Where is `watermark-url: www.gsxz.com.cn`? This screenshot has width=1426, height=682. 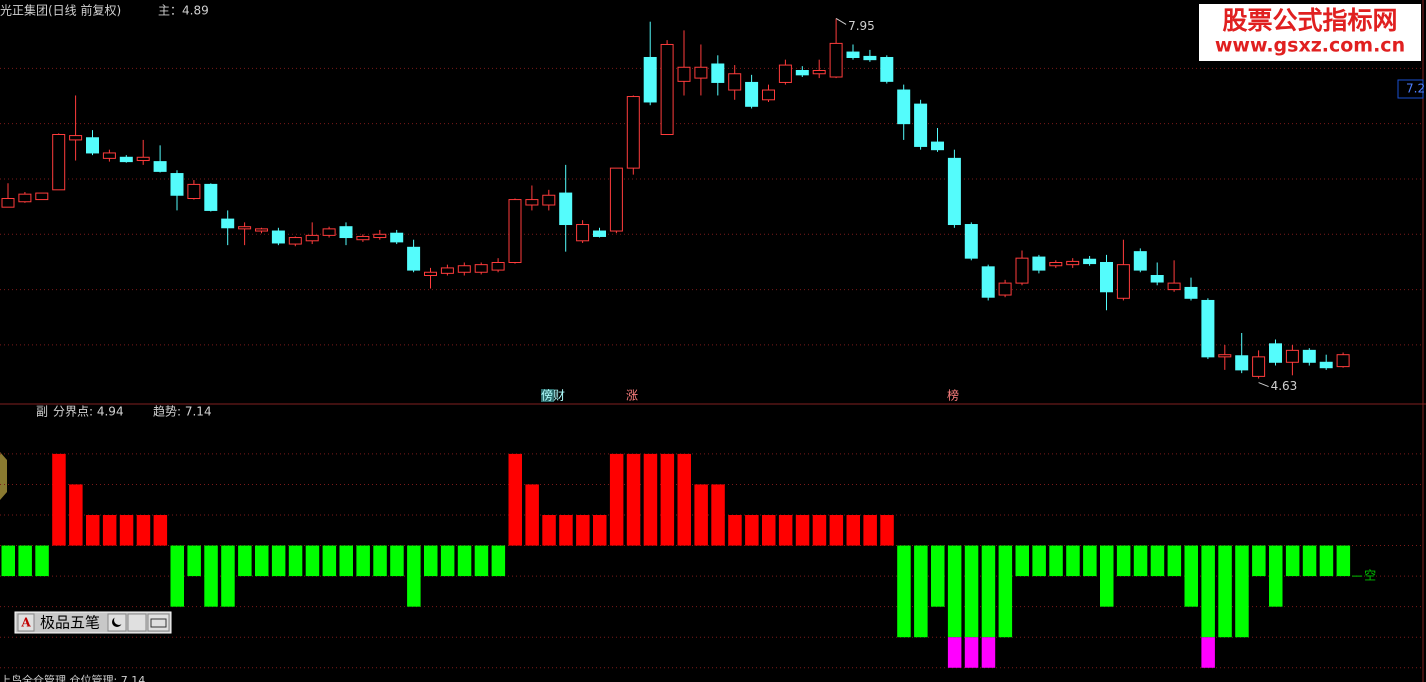 watermark-url: www.gsxz.com.cn is located at coordinates (1310, 46).